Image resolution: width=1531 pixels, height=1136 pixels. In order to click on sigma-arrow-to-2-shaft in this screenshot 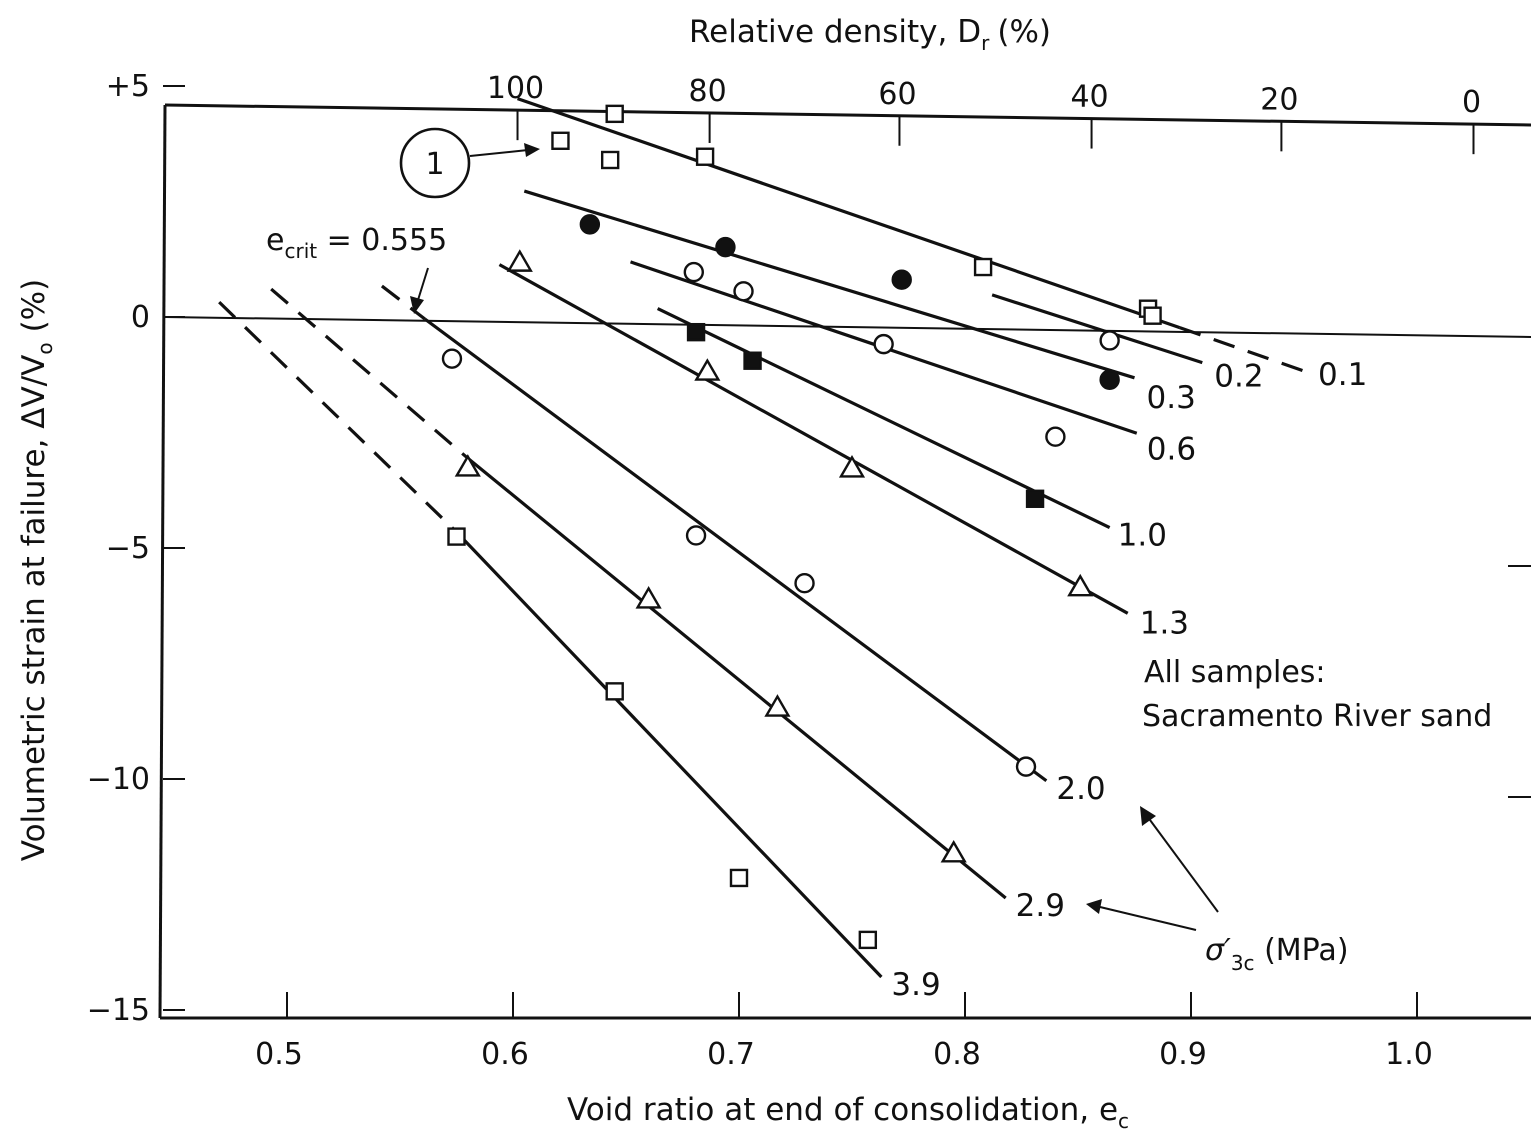, I will do `click(1184, 866)`.